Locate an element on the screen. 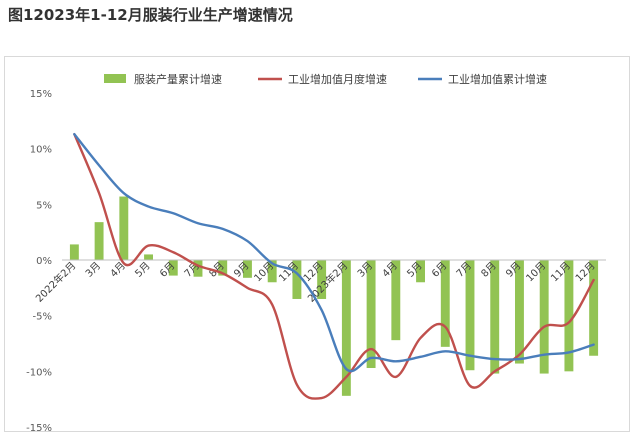 The height and width of the screenshot is (439, 640). x-tick-label: 5月 is located at coordinates (143, 270).